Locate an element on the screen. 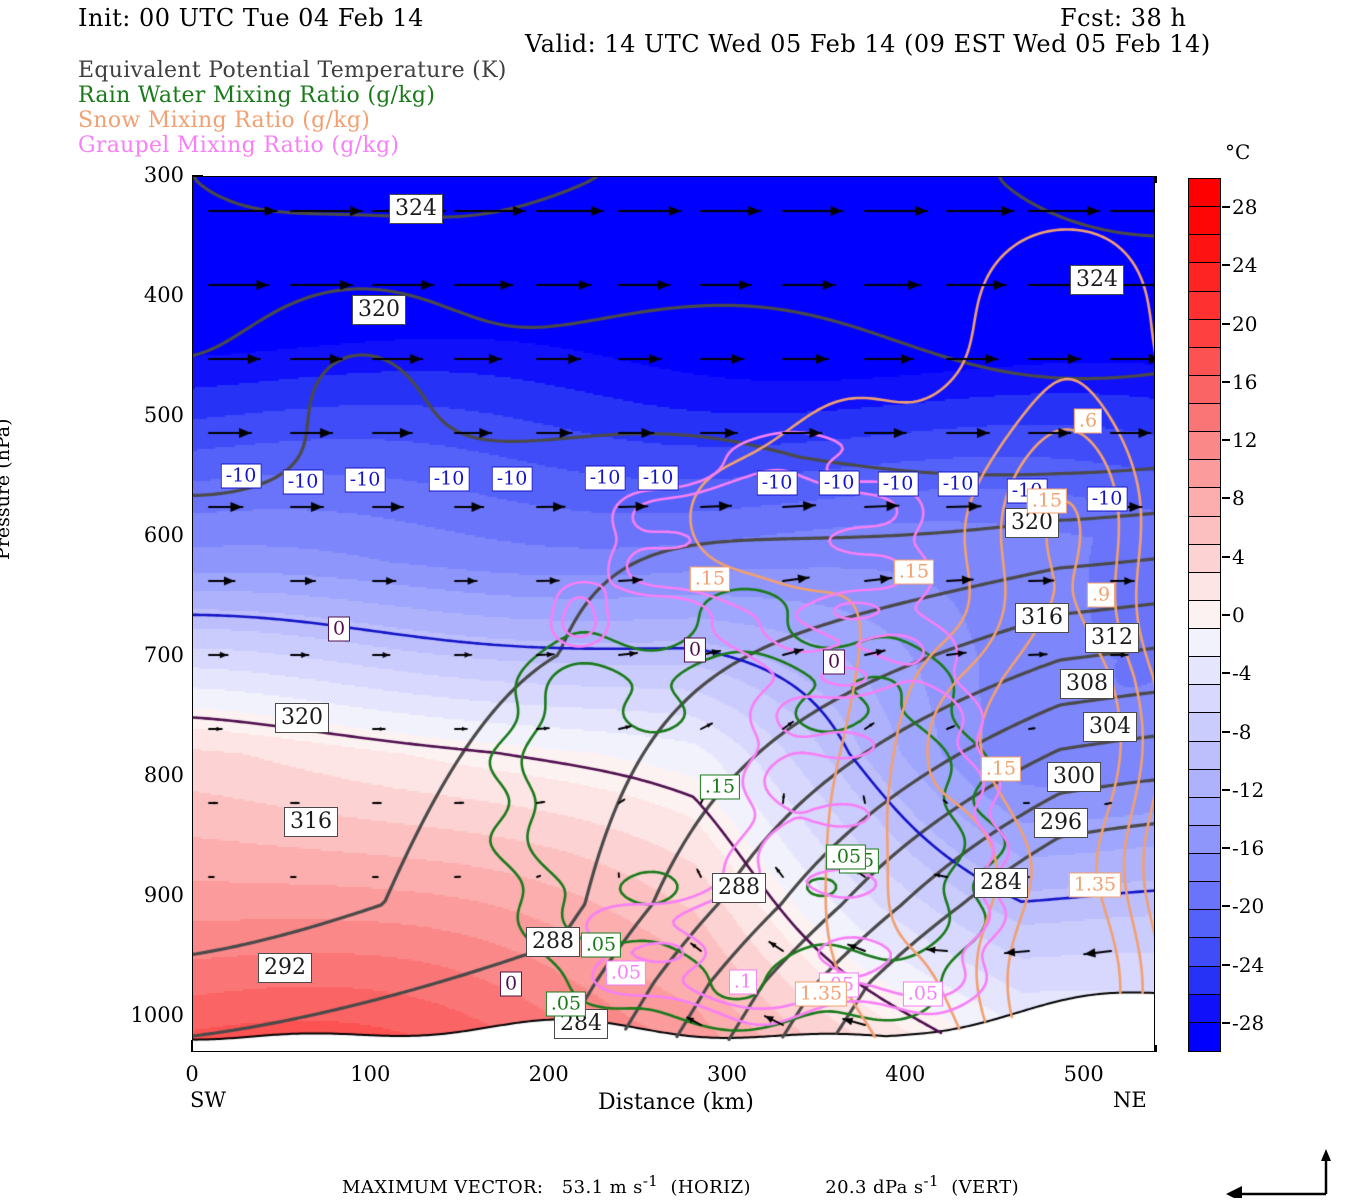 The width and height of the screenshot is (1350, 1202). x-tick-300: 300 is located at coordinates (727, 1074).